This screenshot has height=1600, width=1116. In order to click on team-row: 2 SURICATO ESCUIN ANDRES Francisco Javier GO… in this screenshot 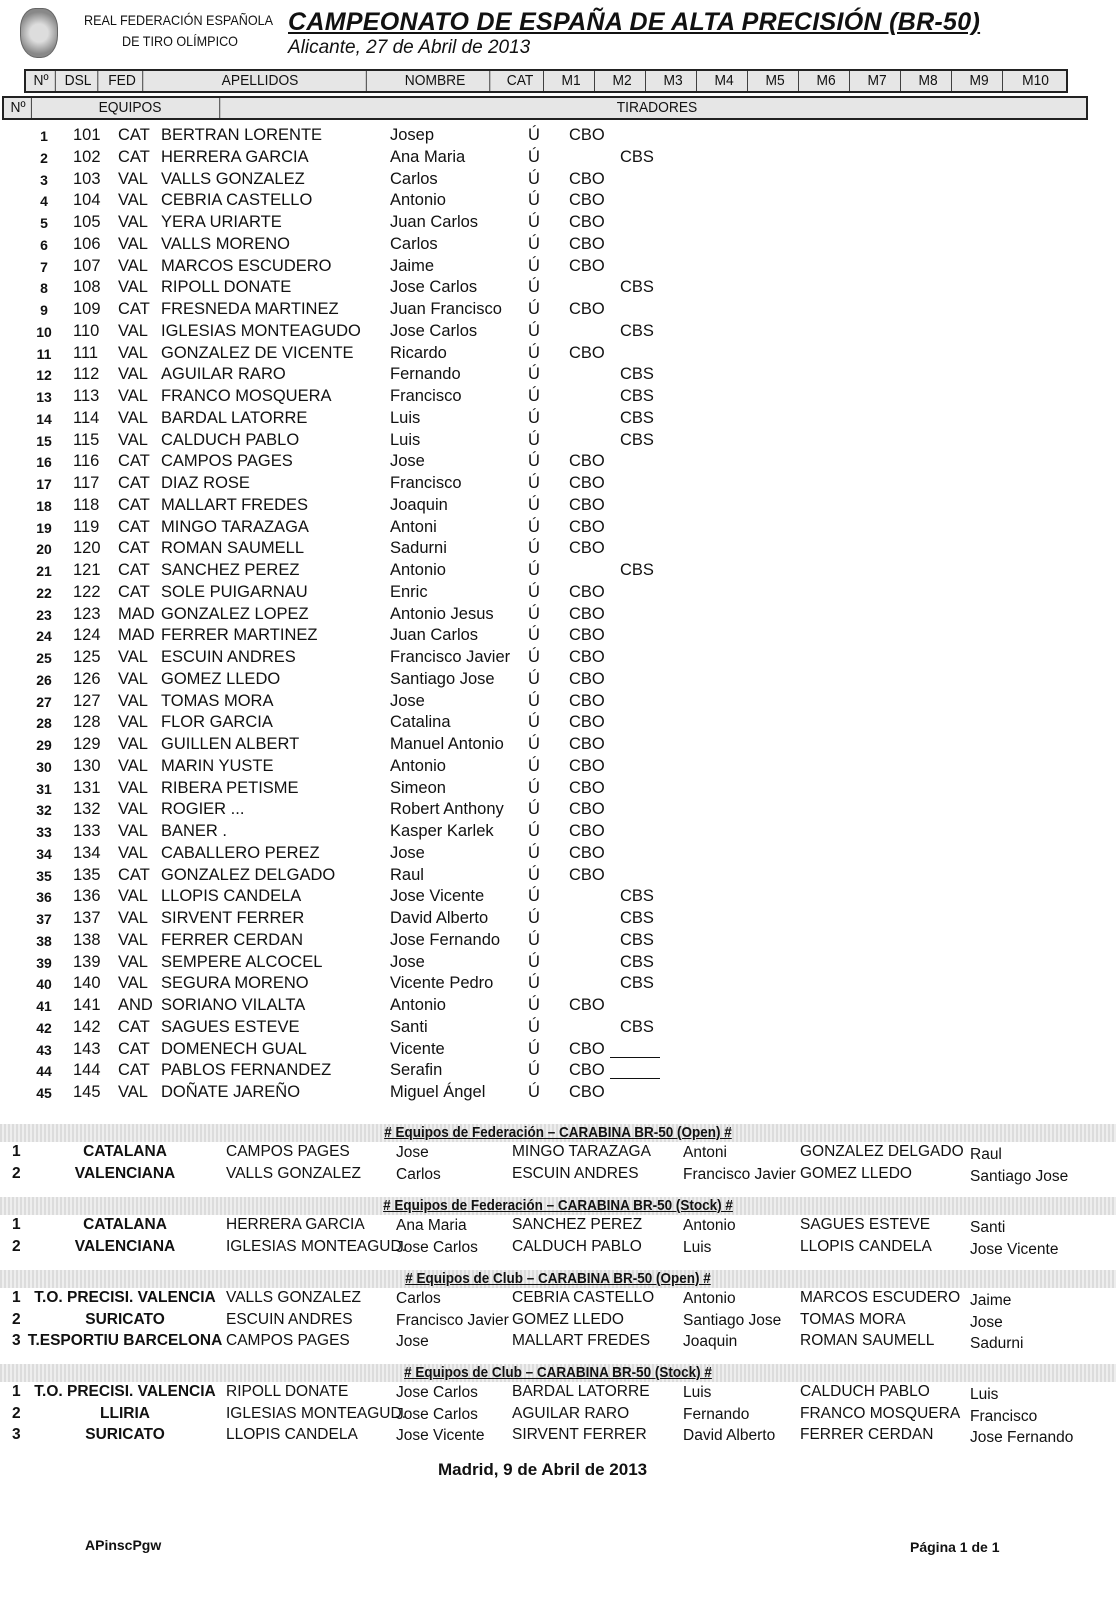, I will do `click(558, 1322)`.